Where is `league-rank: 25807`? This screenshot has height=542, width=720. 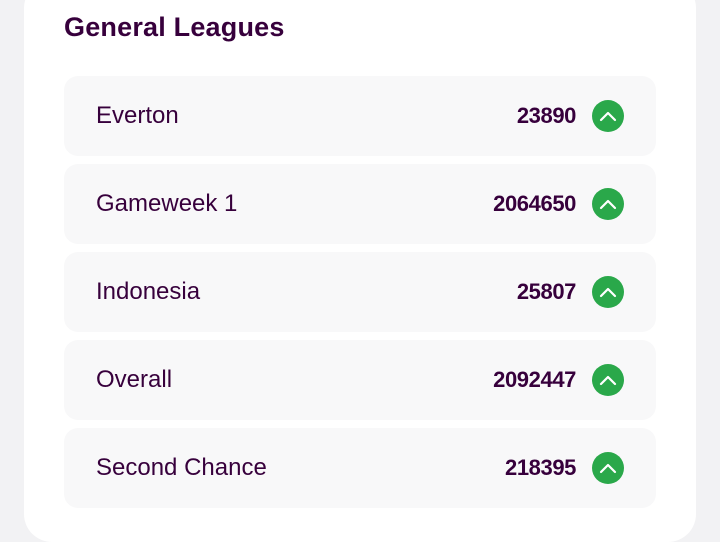 league-rank: 25807 is located at coordinates (546, 291).